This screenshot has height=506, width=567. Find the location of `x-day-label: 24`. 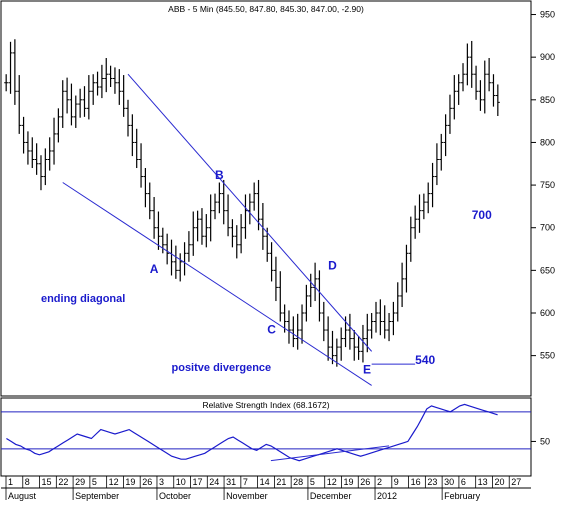

x-day-label: 24 is located at coordinates (214, 482).